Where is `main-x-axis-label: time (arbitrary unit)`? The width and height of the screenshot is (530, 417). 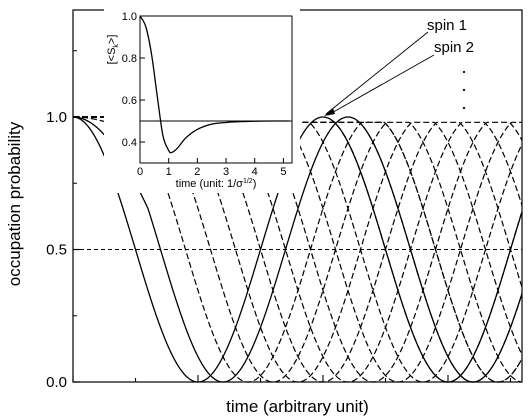 main-x-axis-label: time (arbitrary unit) is located at coordinates (297, 406).